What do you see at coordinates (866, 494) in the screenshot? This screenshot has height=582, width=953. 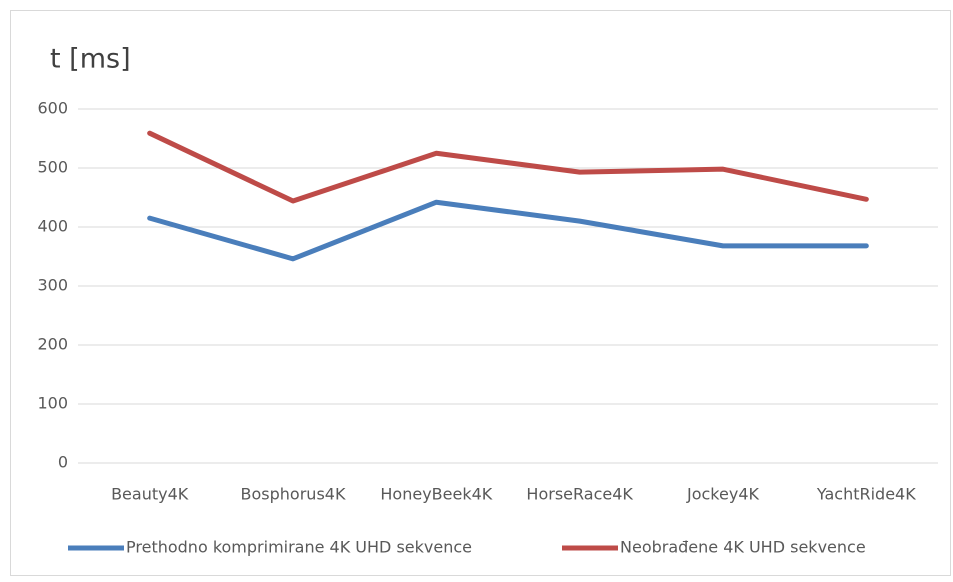 I see `x-tick-label: YachtRide4K` at bounding box center [866, 494].